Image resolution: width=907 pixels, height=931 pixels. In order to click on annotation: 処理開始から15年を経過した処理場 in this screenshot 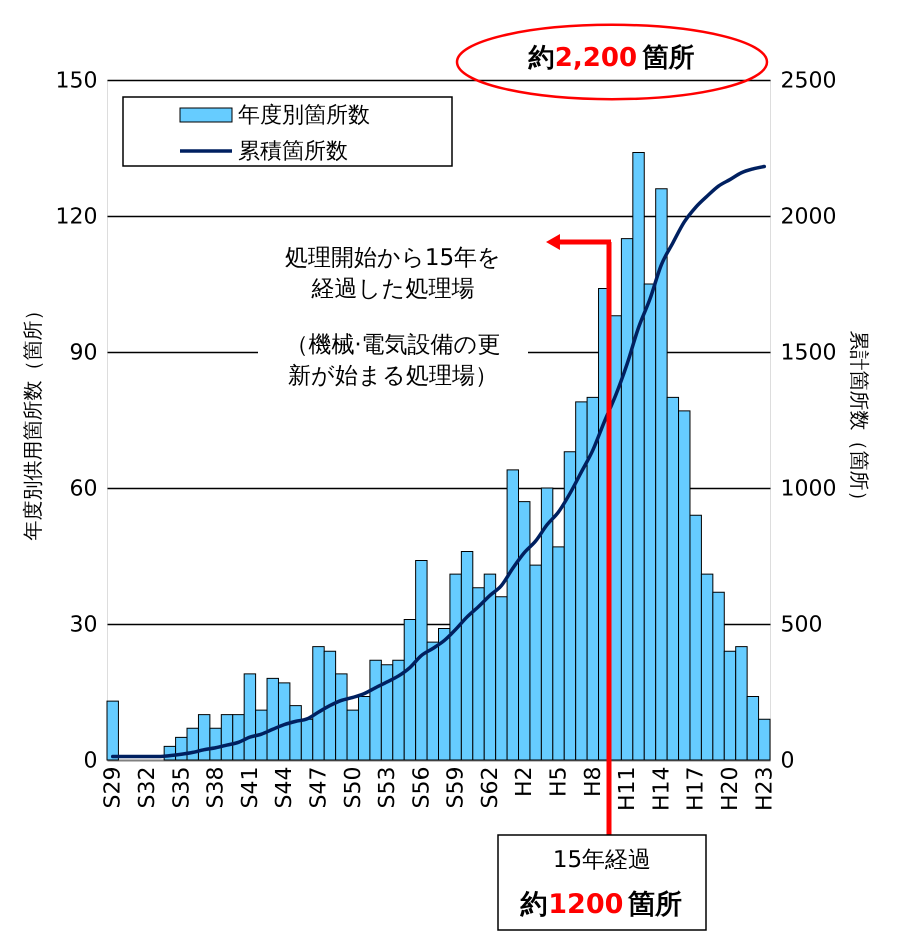, I will do `click(393, 273)`.